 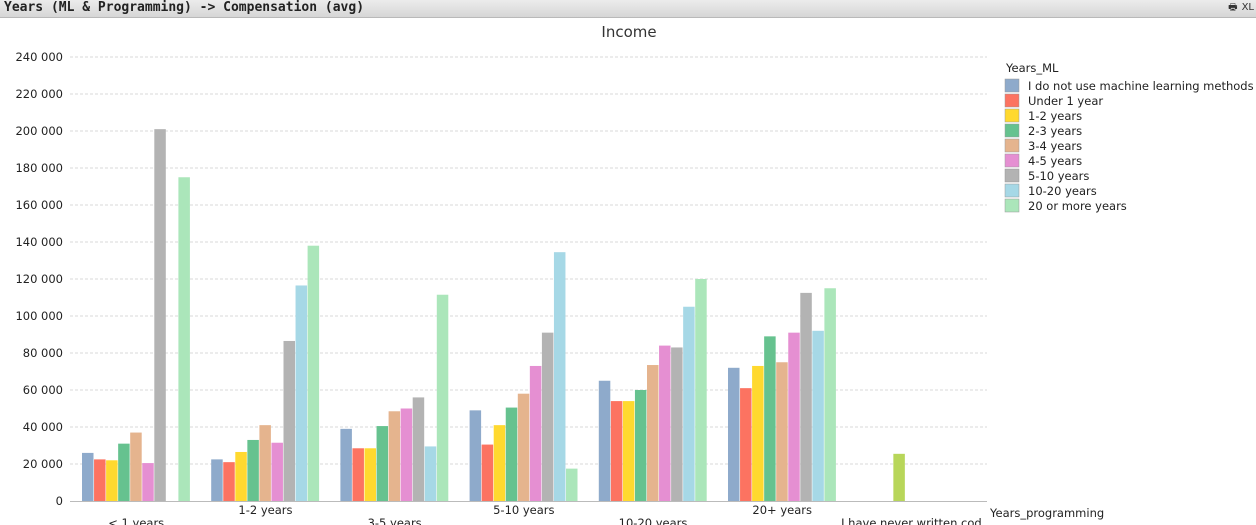 What do you see at coordinates (1141, 86) in the screenshot?
I see `legend-label: I do not use machine learning methods` at bounding box center [1141, 86].